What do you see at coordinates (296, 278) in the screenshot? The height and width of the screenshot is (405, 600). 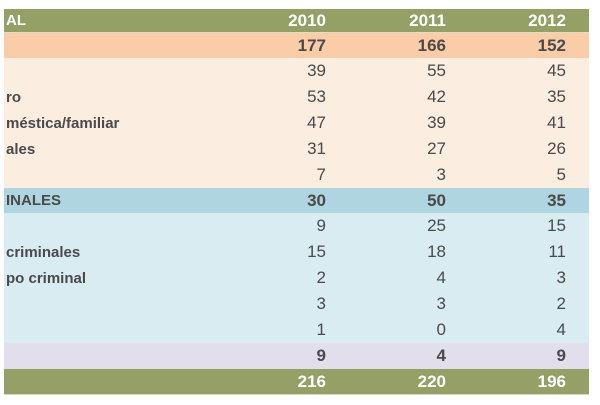 I see `table-row: po criminal 2 4 3` at bounding box center [296, 278].